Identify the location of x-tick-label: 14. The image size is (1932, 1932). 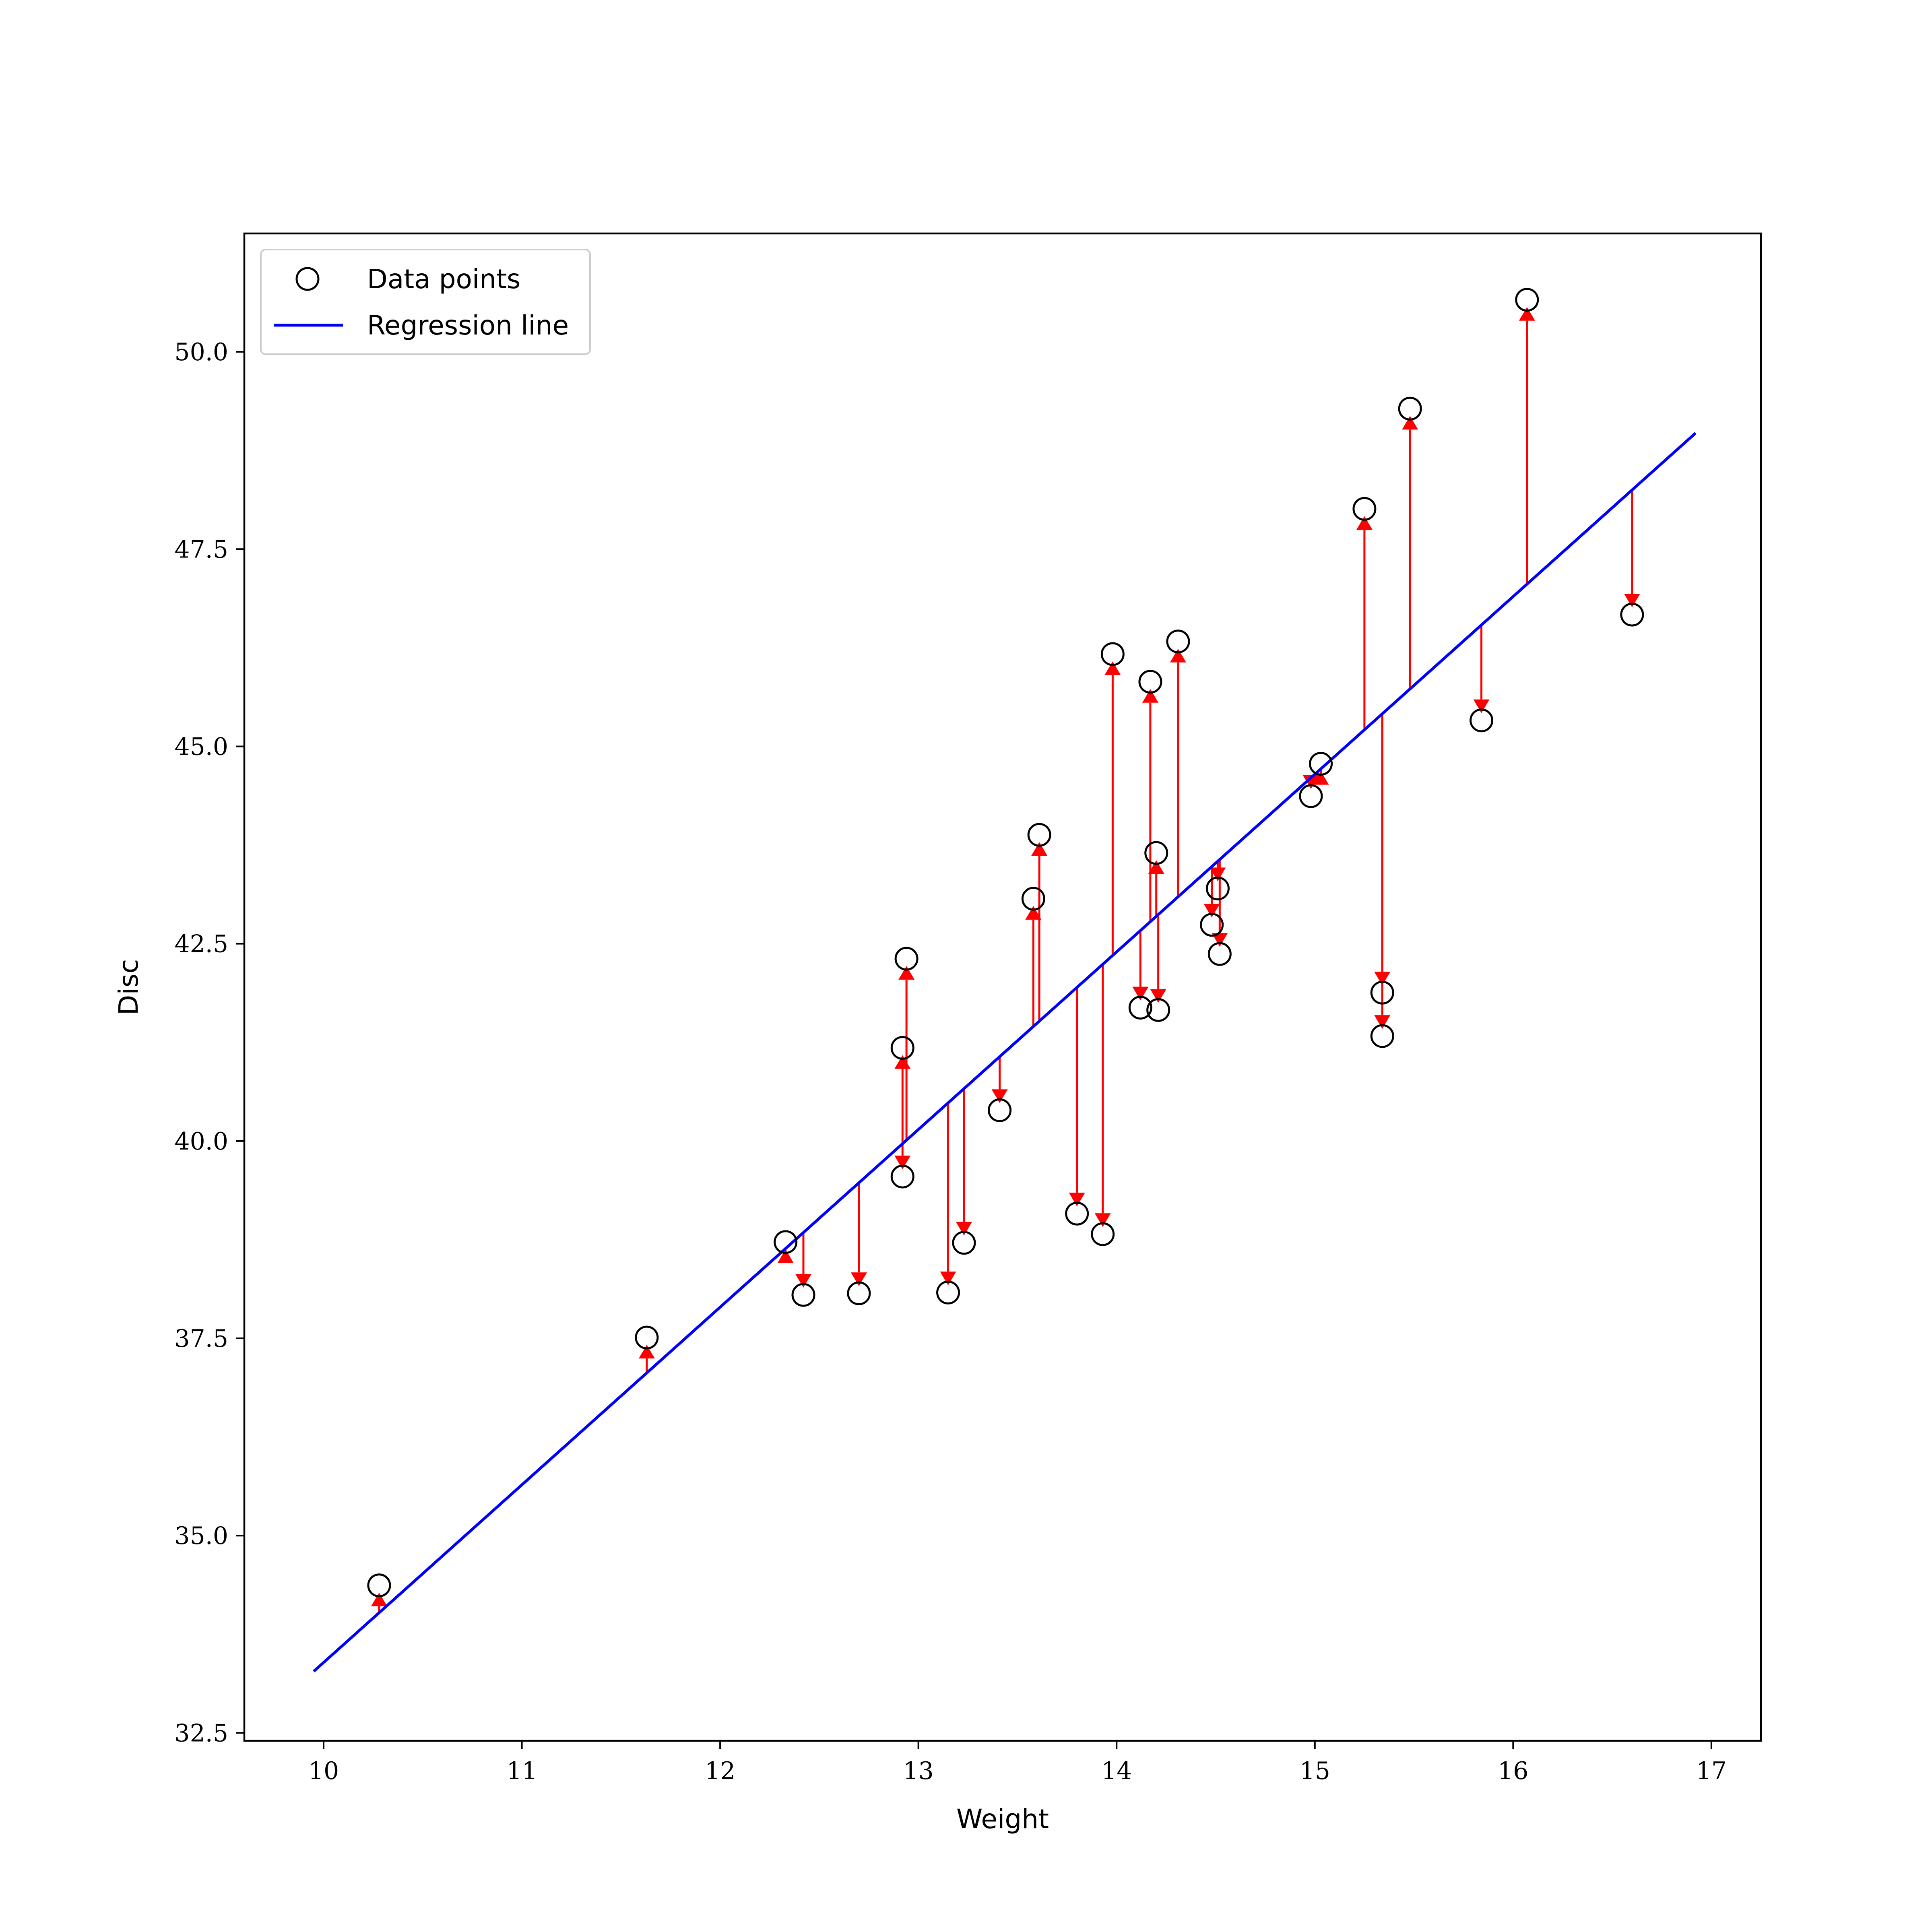
(1116, 1771).